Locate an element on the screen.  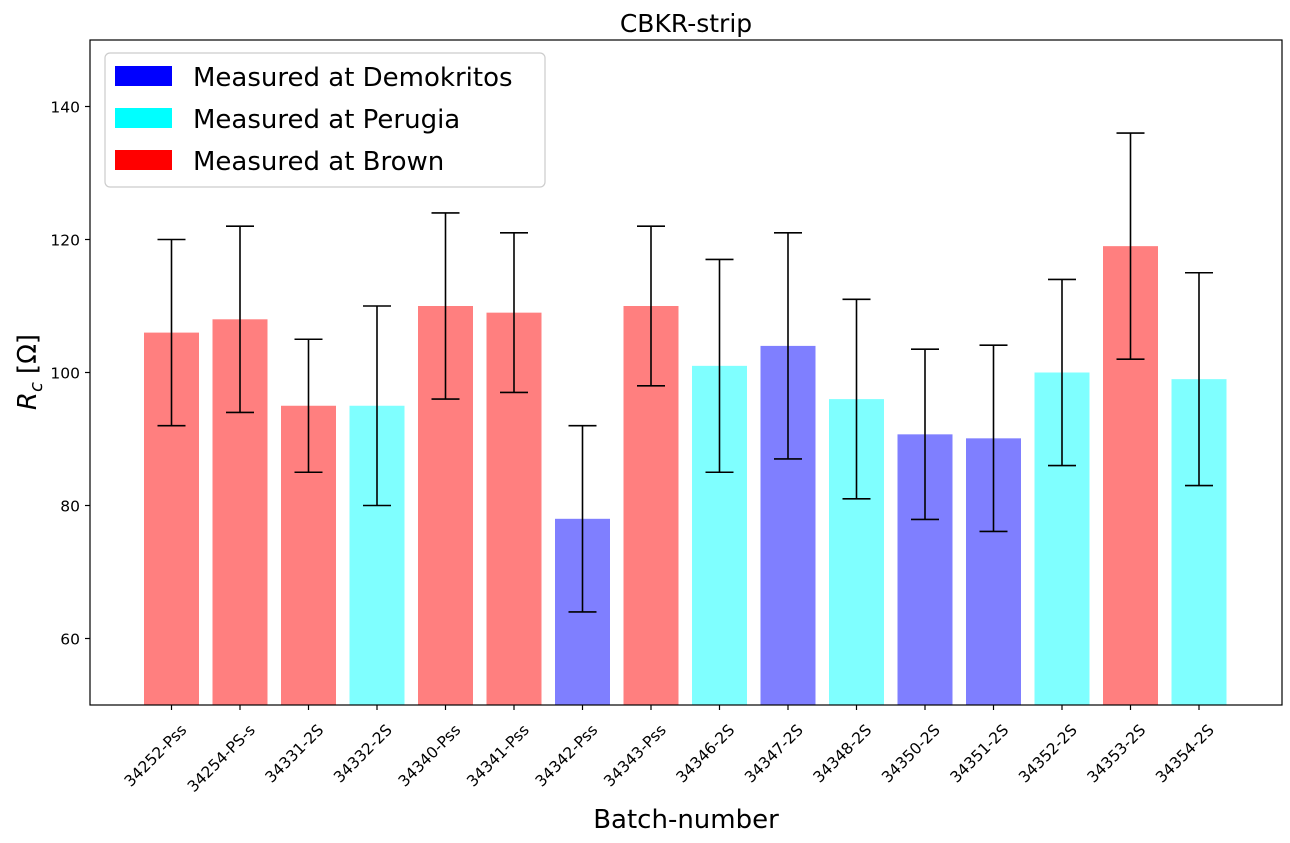
x-tick-label-34343-Pss: 34343-Pss is located at coordinates (634, 755).